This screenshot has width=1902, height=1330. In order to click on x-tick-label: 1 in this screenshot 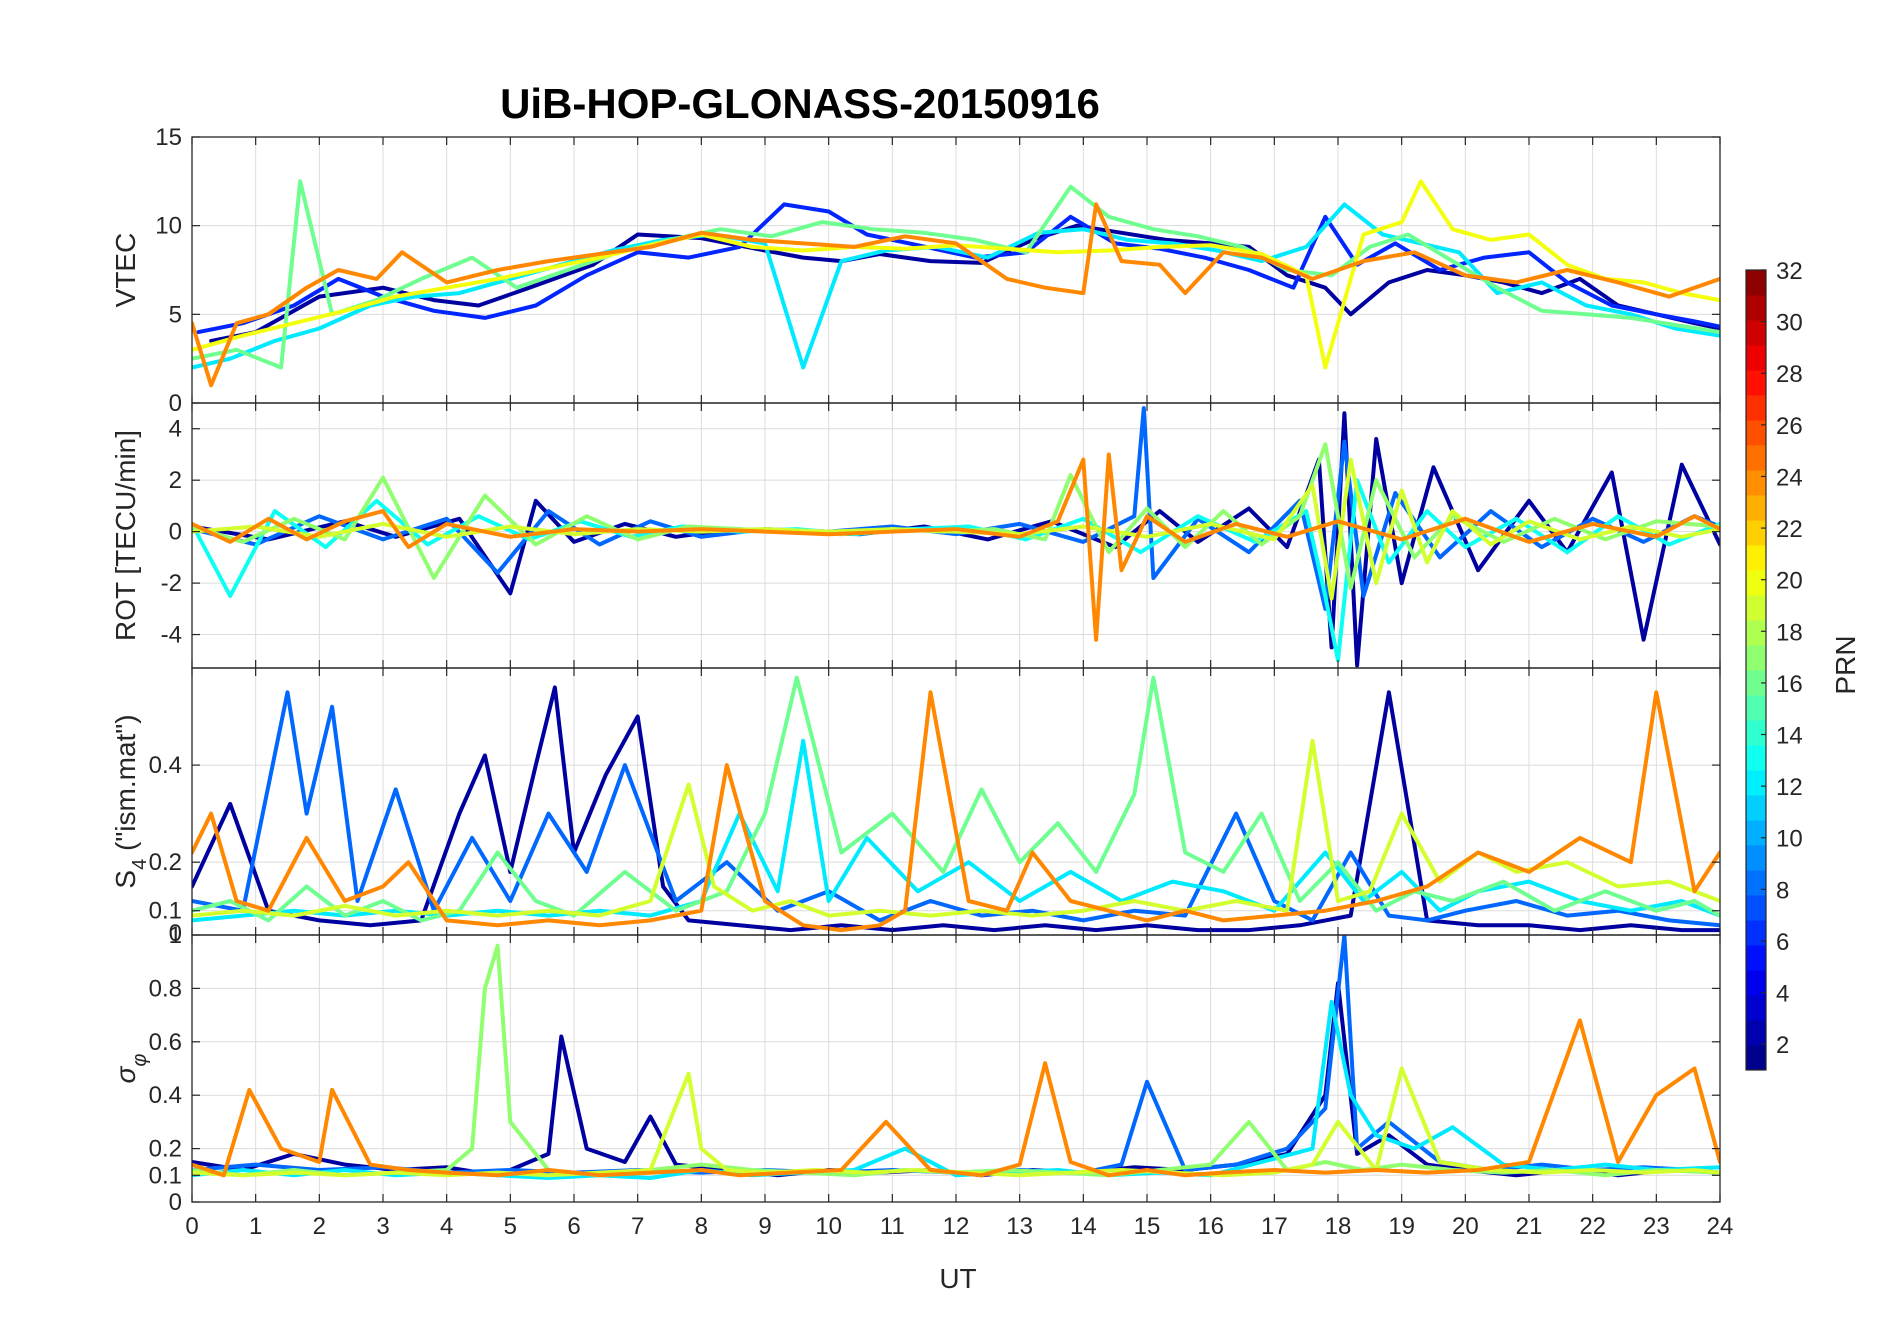, I will do `click(255, 1226)`.